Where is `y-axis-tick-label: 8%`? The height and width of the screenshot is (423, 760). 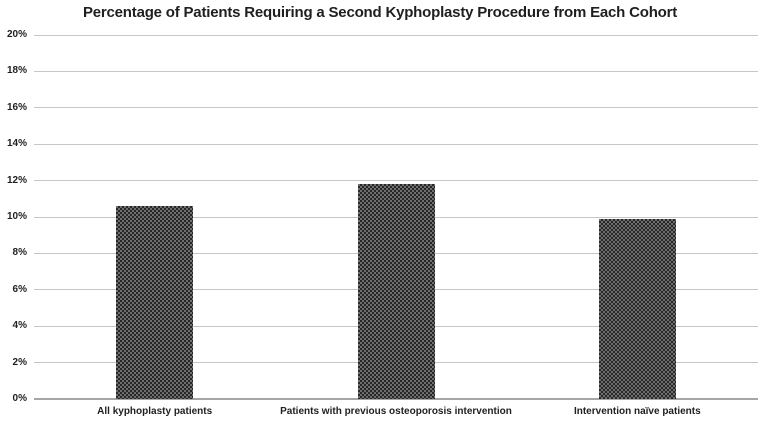
y-axis-tick-label: 8% is located at coordinates (19, 253).